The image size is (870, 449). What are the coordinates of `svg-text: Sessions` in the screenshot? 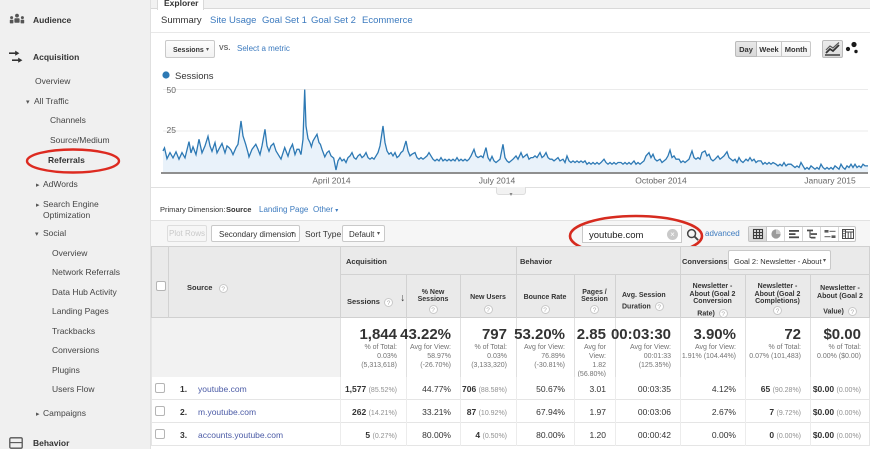 It's located at (194, 76).